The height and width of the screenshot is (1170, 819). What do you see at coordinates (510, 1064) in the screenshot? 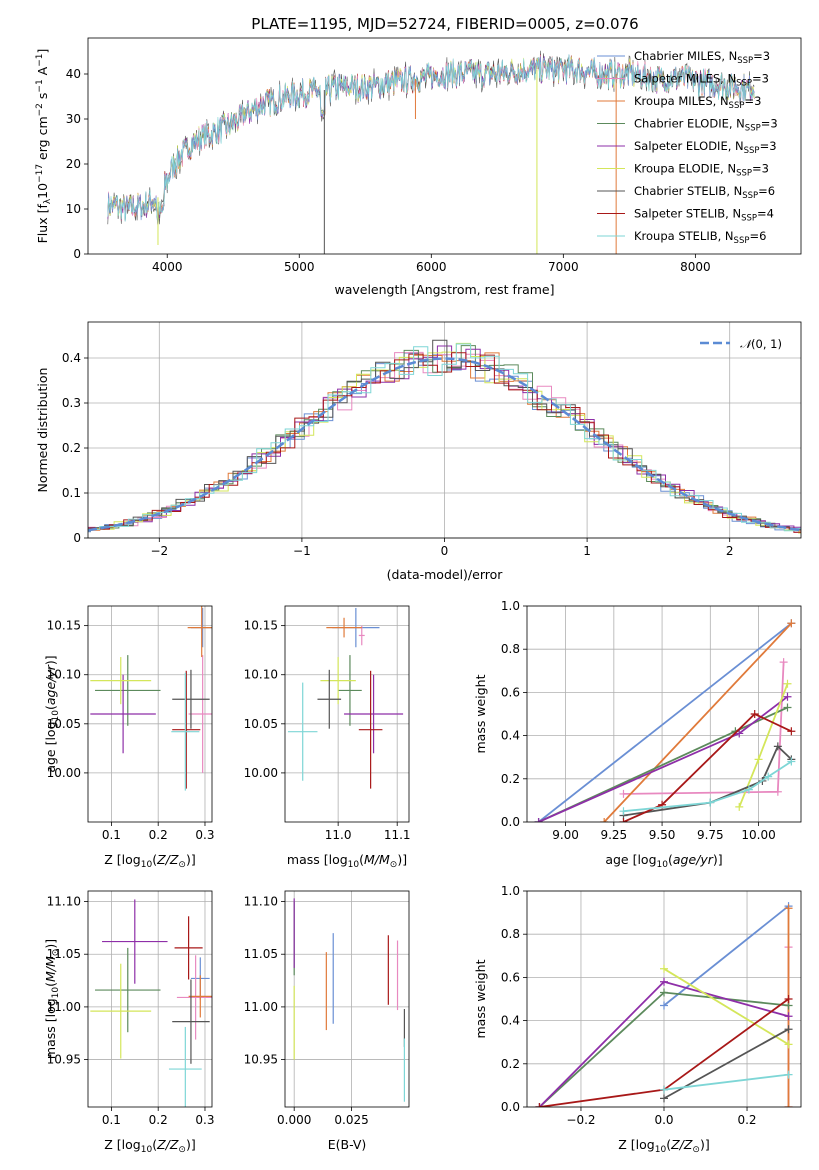
I see `y-tick-label: 0.2` at bounding box center [510, 1064].